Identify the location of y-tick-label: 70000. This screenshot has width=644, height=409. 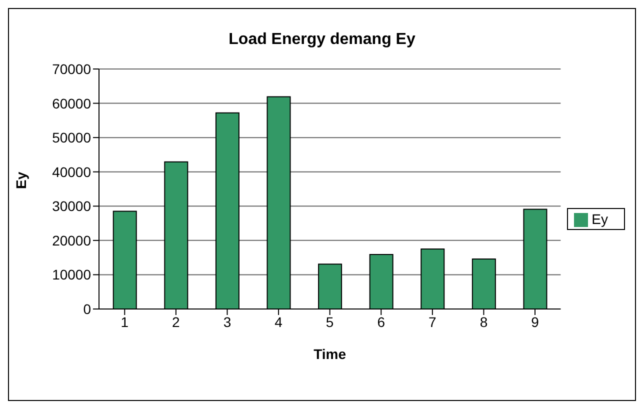
(72, 68).